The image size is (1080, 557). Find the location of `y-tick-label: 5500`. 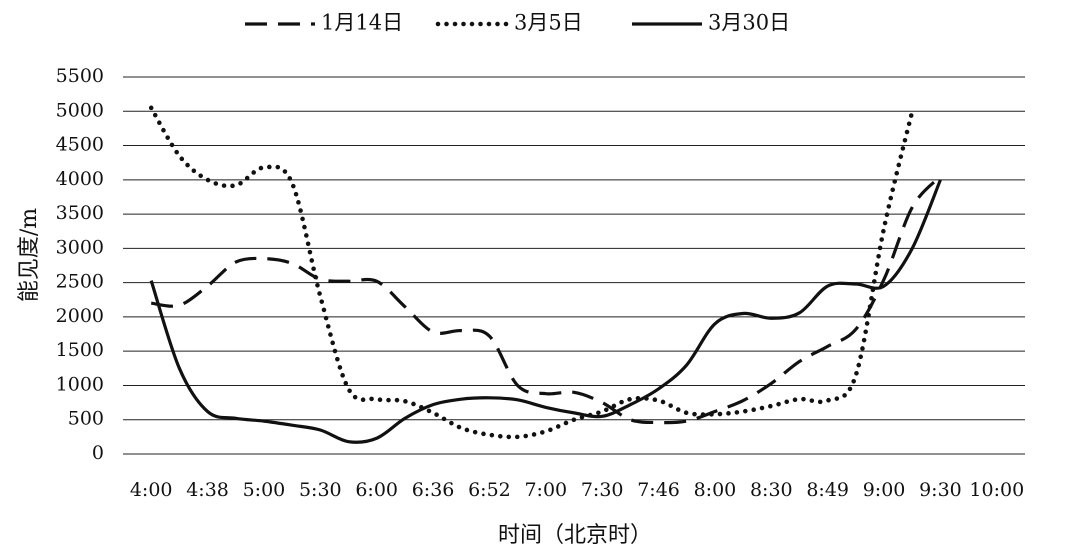

y-tick-label: 5500 is located at coordinates (80, 76).